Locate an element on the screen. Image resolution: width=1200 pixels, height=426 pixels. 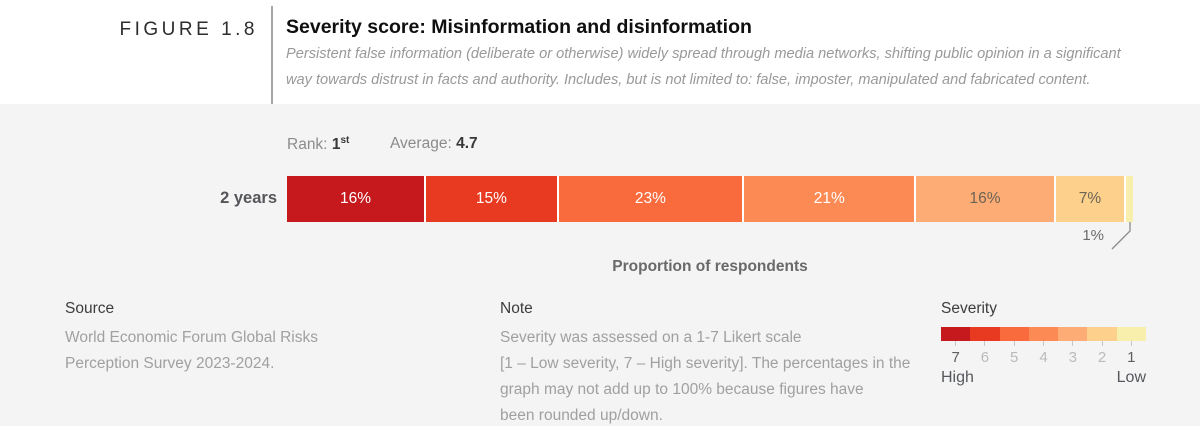
legend-number-cell: 2 is located at coordinates (1101, 353).